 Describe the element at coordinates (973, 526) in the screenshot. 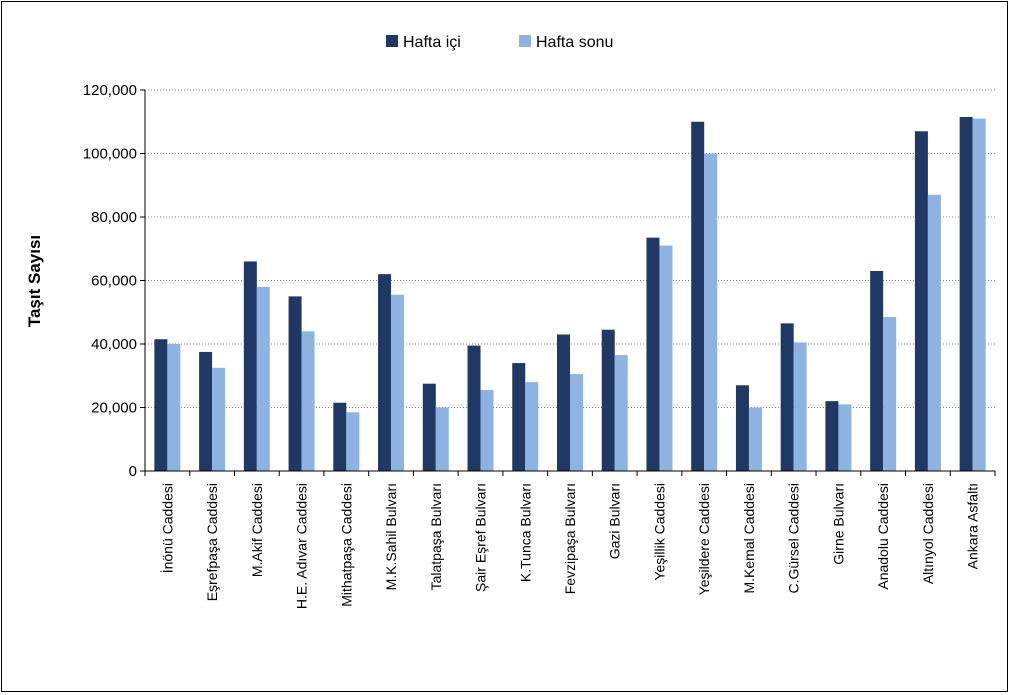

I see `x-tick-label: Ankara Asfaltı` at that location.